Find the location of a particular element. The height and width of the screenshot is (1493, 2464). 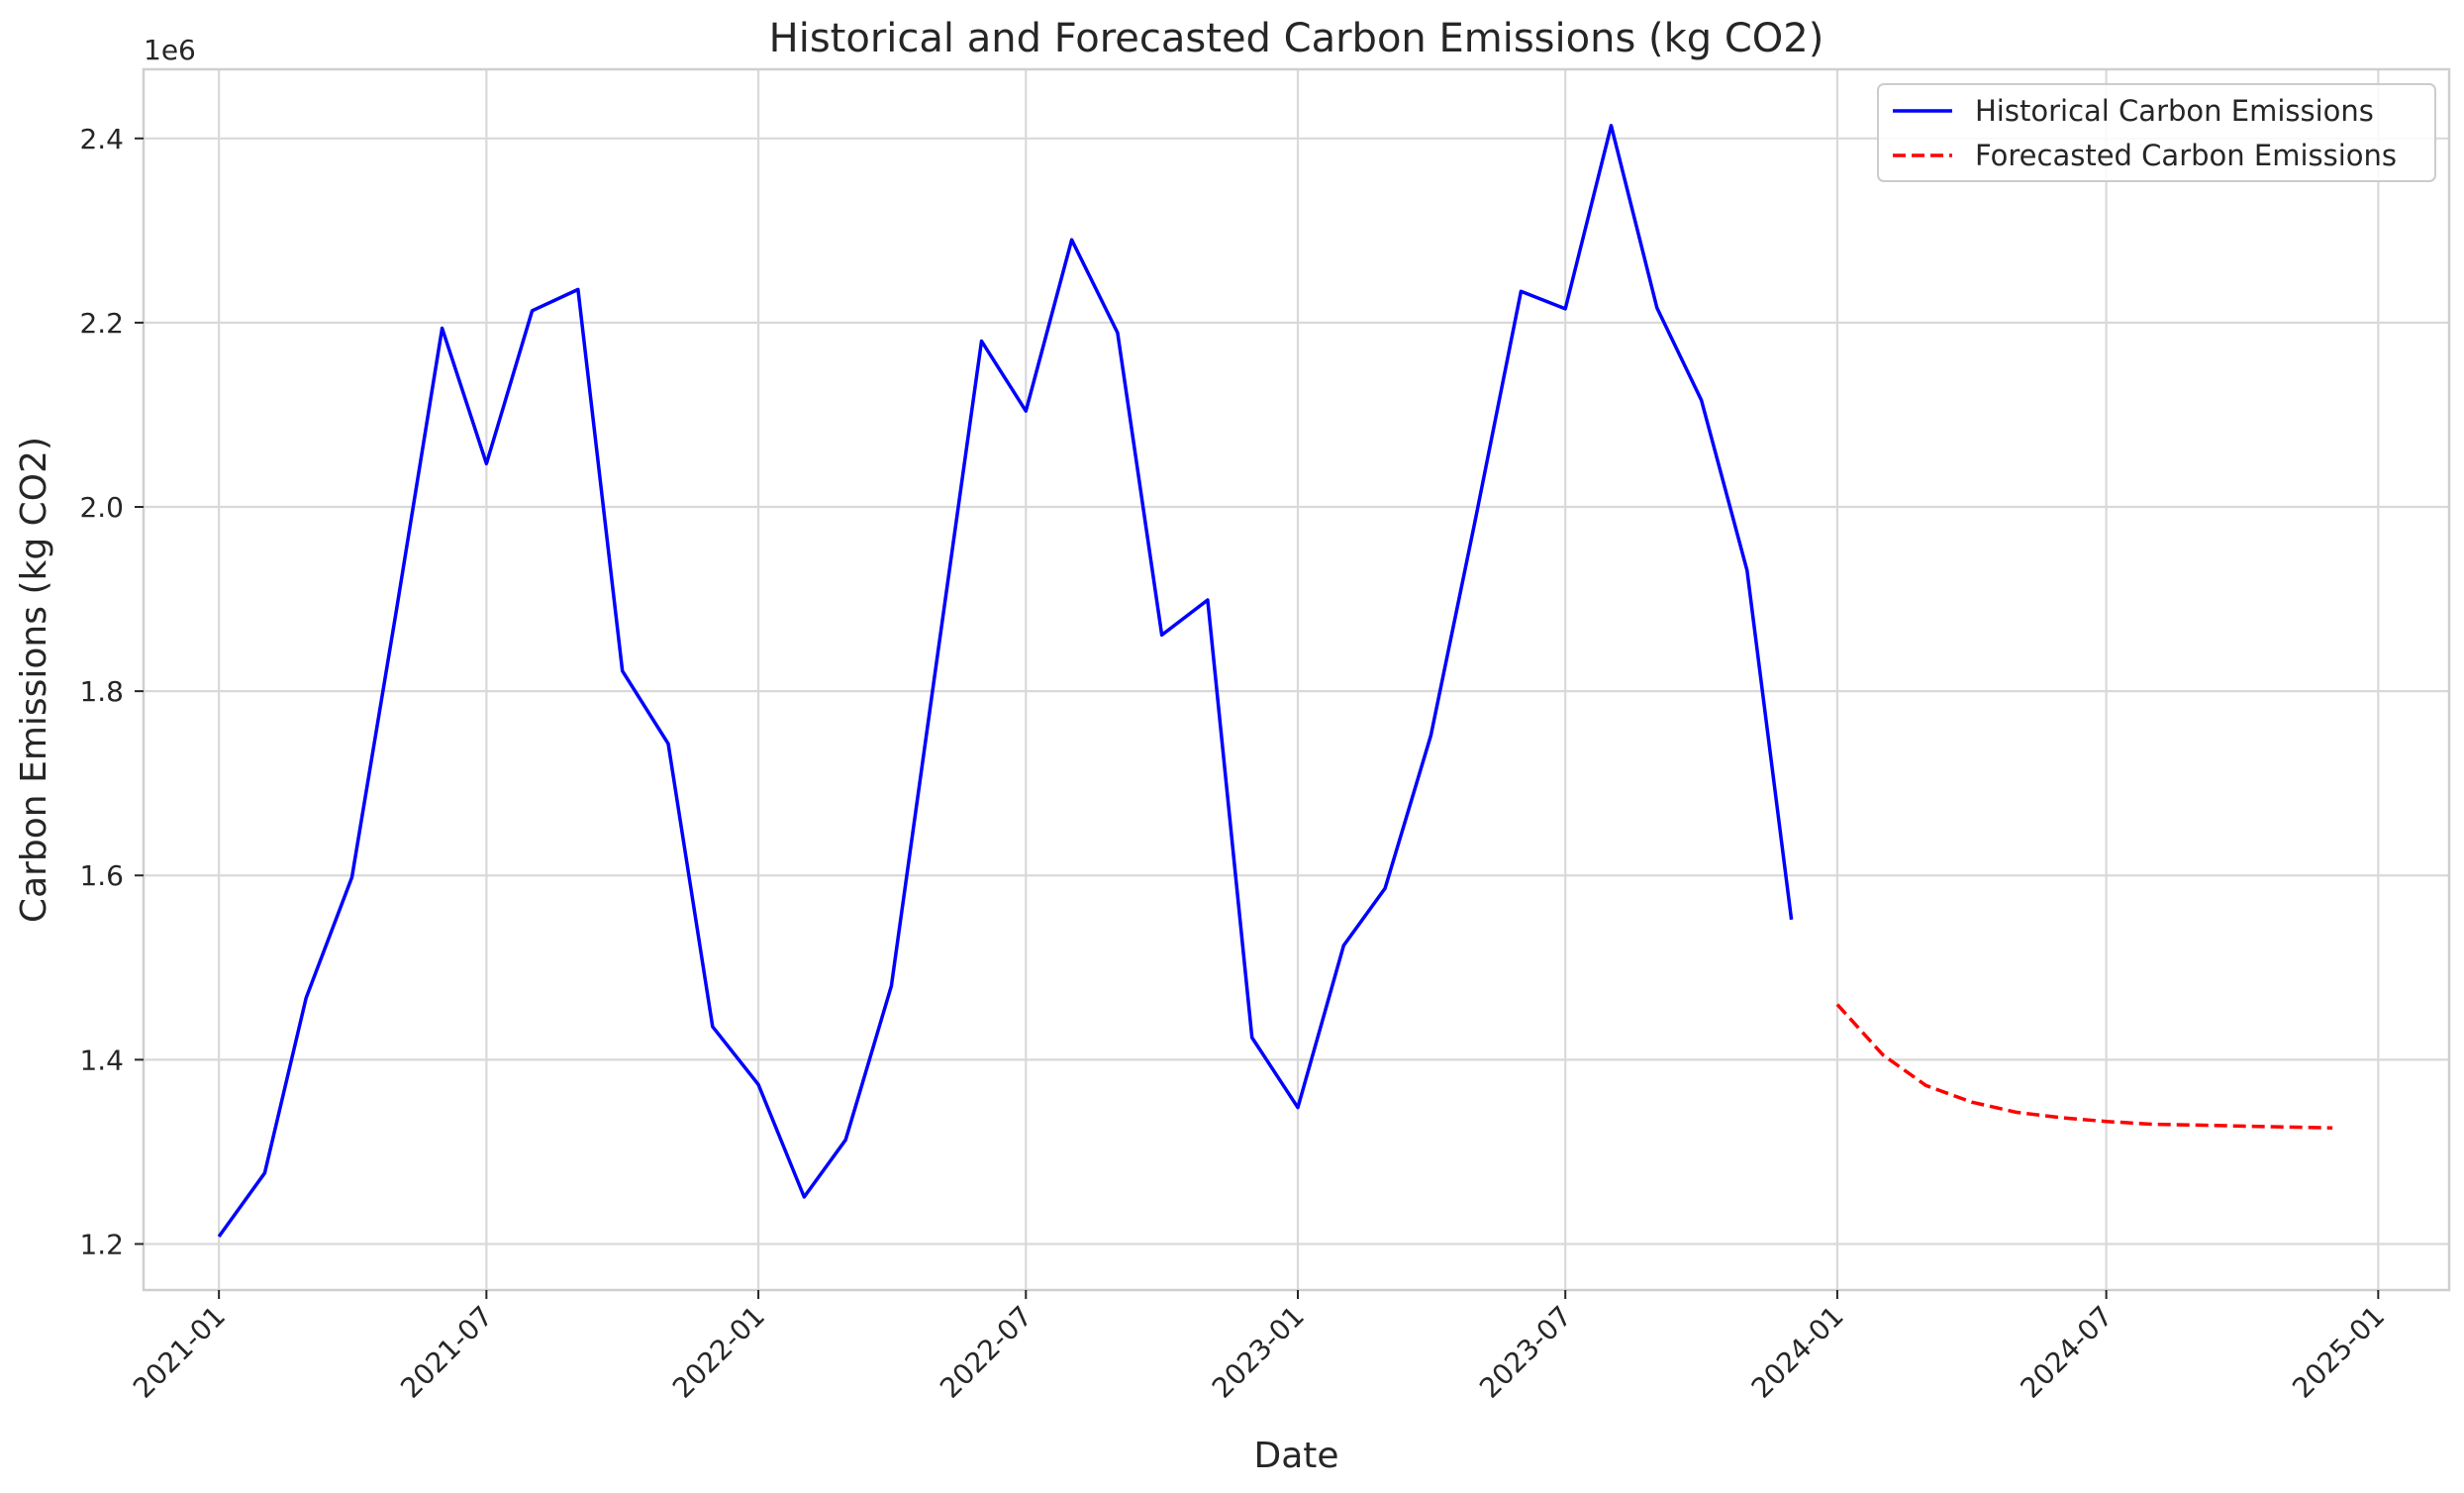

x-tick-label: 2023-01 is located at coordinates (1258, 1352).